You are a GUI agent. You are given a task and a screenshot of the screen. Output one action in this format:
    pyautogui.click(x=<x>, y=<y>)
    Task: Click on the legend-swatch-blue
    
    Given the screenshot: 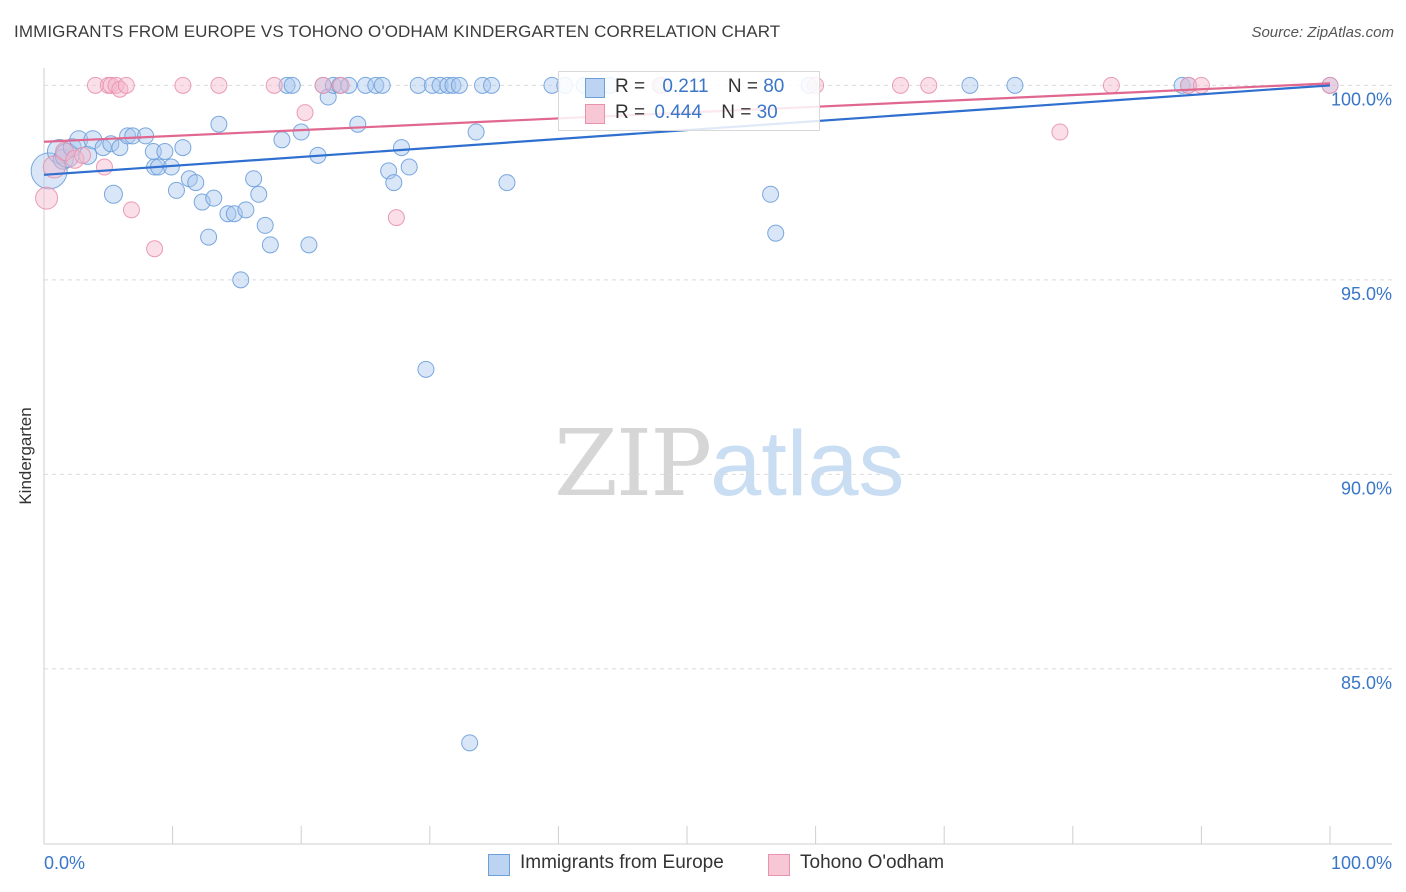 What is the action you would take?
    pyautogui.click(x=595, y=88)
    